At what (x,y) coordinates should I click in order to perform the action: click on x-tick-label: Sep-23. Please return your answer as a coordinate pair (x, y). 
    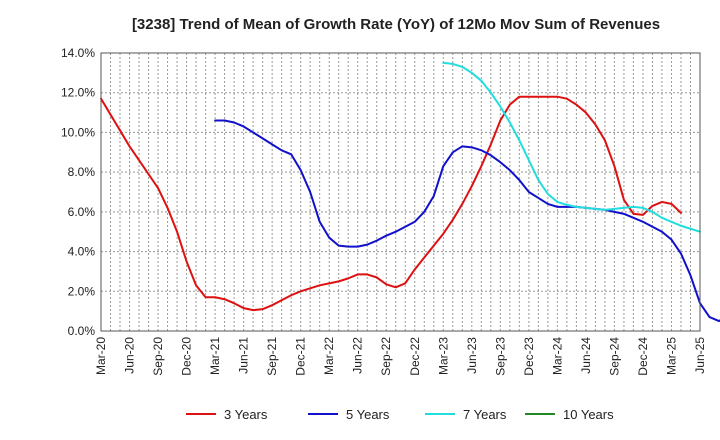
    Looking at the image, I should click on (500, 356).